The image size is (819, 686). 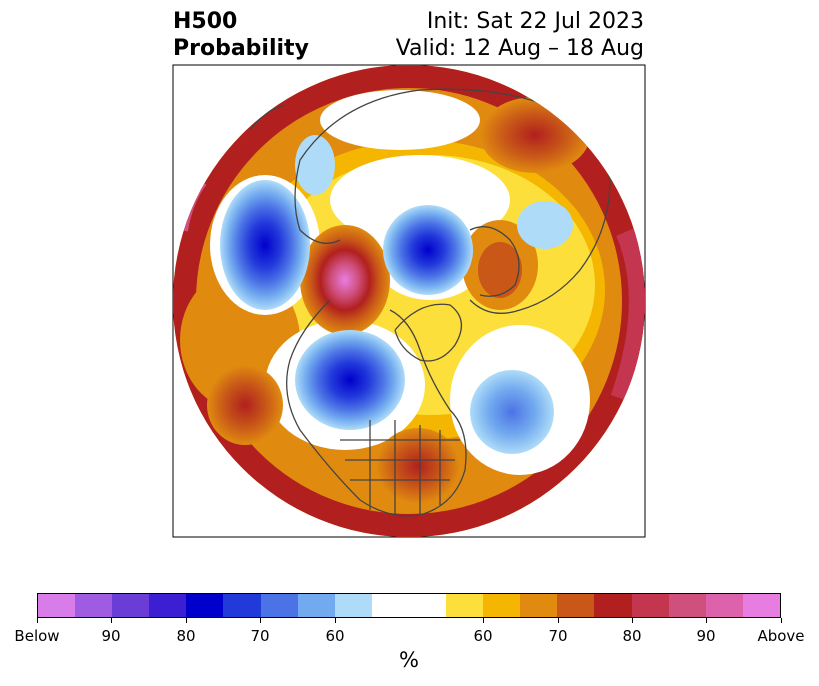 I want to click on high-southeast-us, so click(x=418, y=466).